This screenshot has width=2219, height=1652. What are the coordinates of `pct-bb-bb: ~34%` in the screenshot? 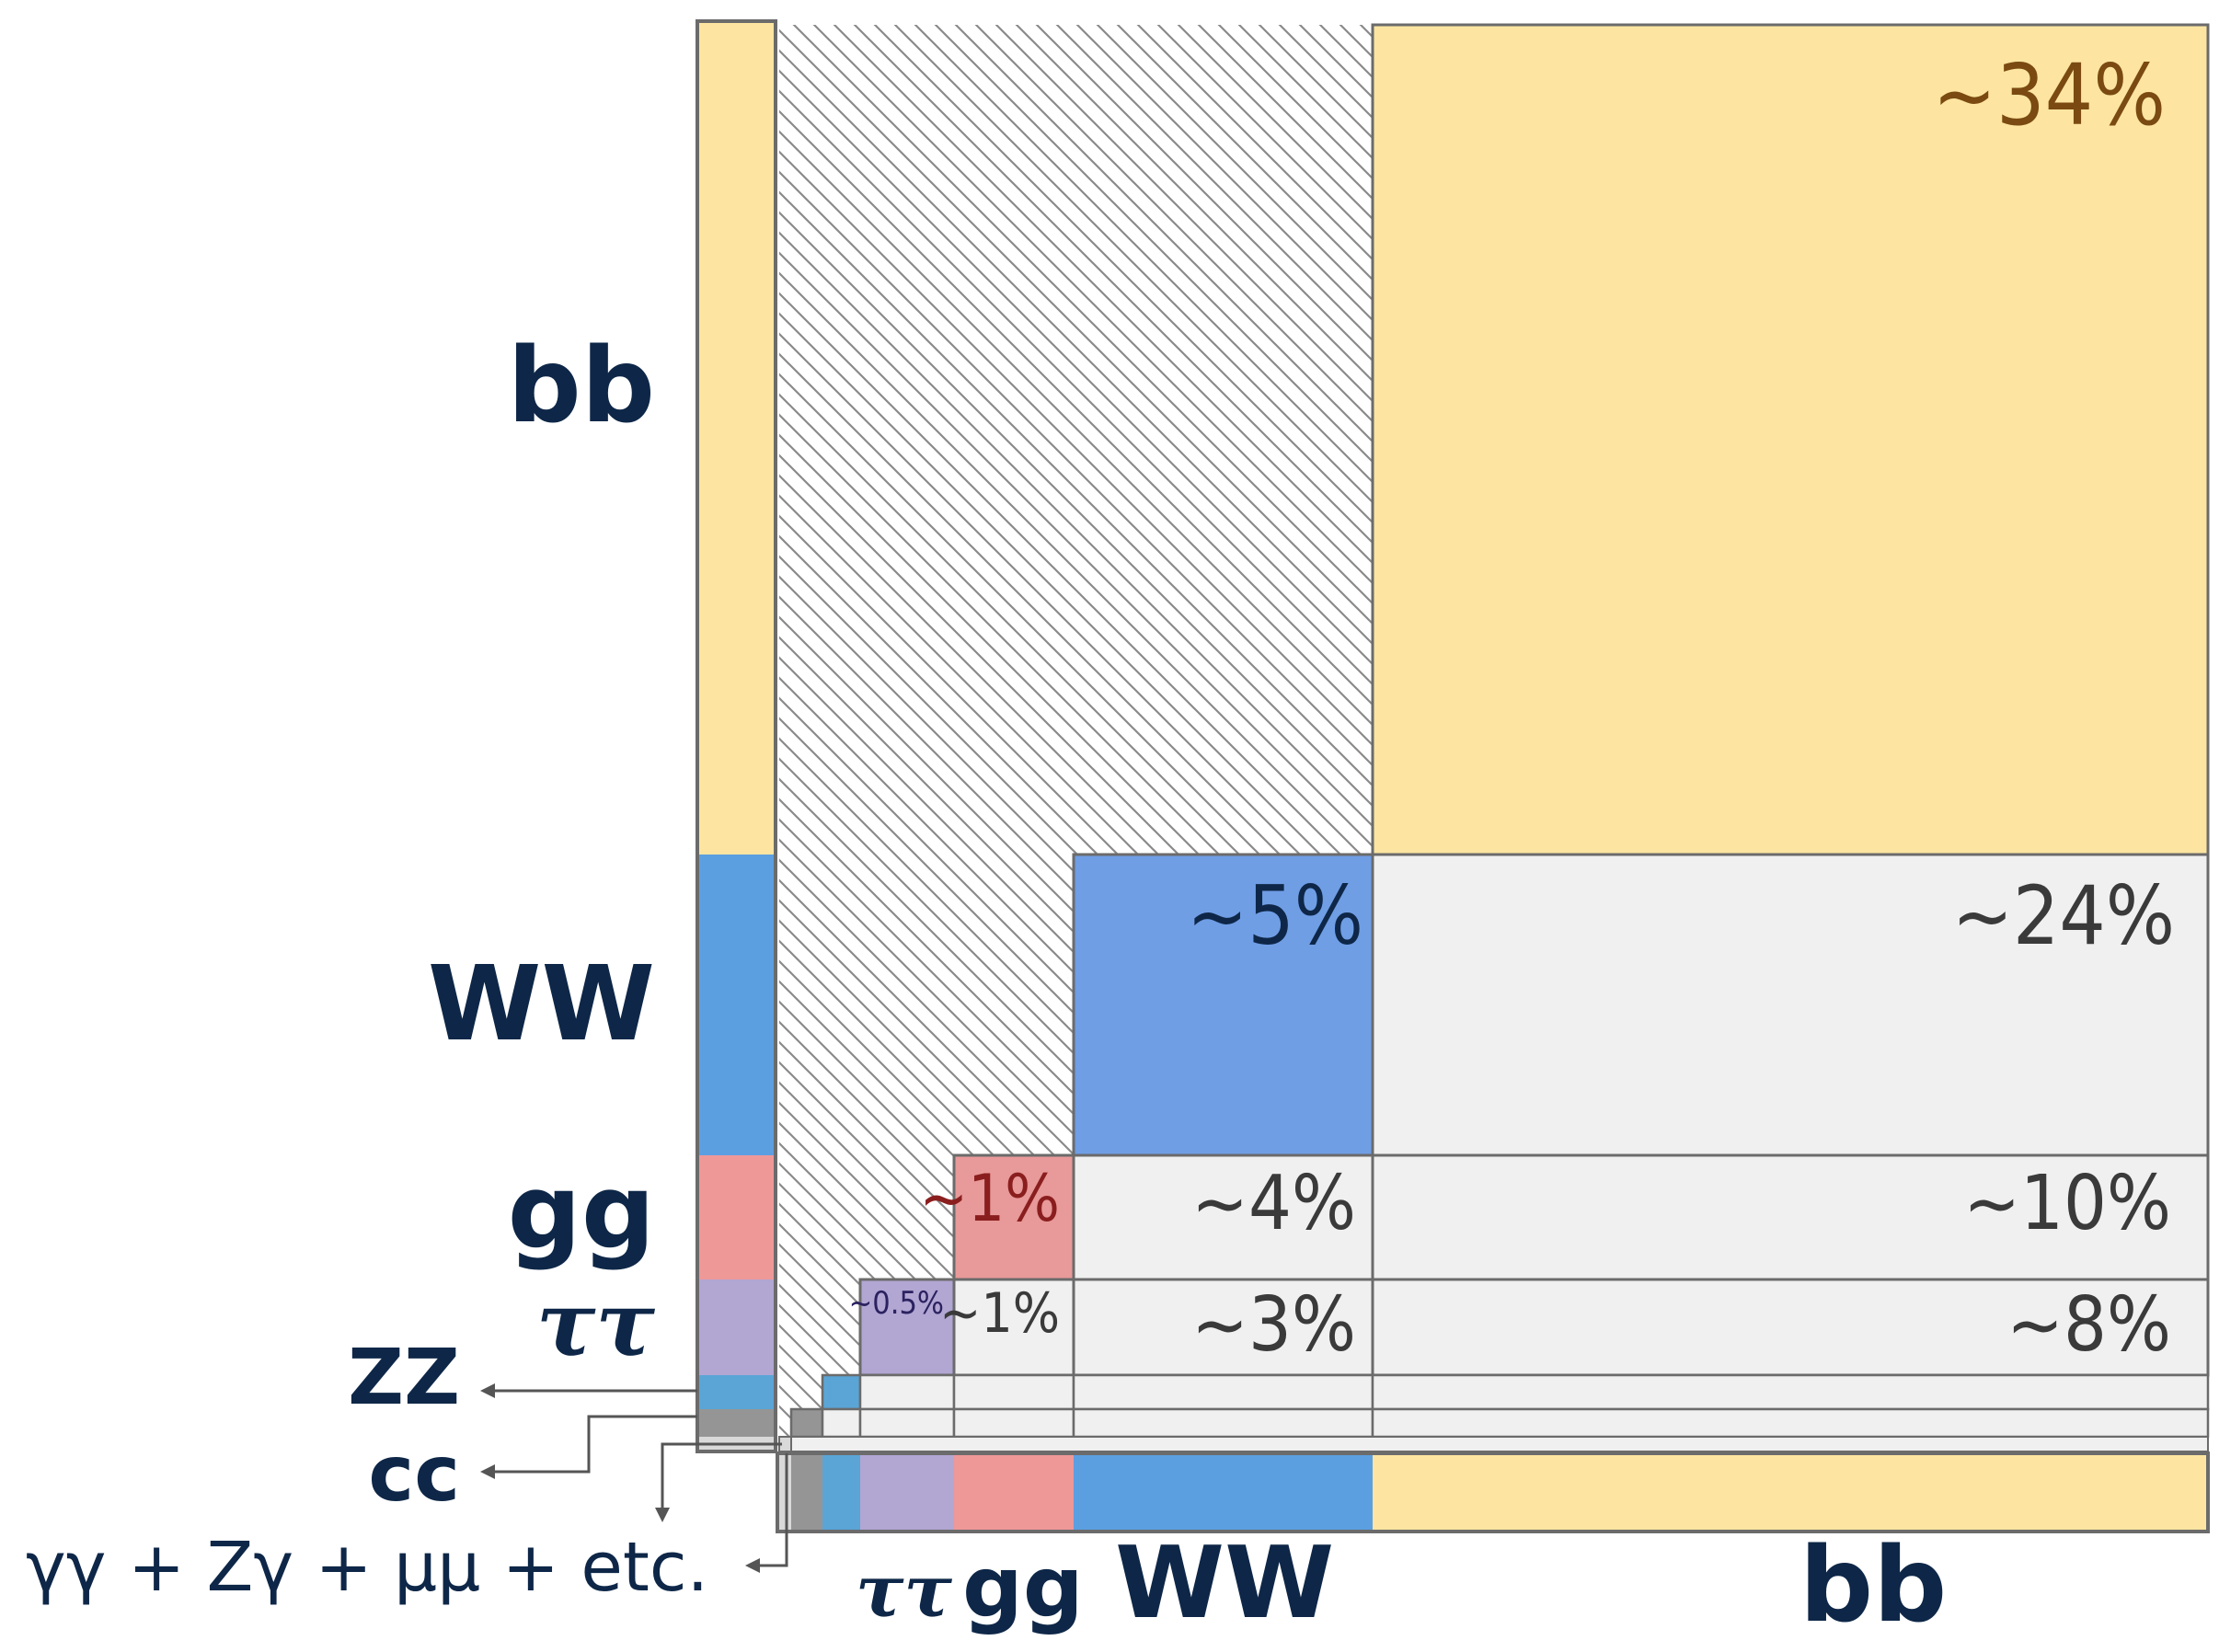 It's located at (2049, 95).